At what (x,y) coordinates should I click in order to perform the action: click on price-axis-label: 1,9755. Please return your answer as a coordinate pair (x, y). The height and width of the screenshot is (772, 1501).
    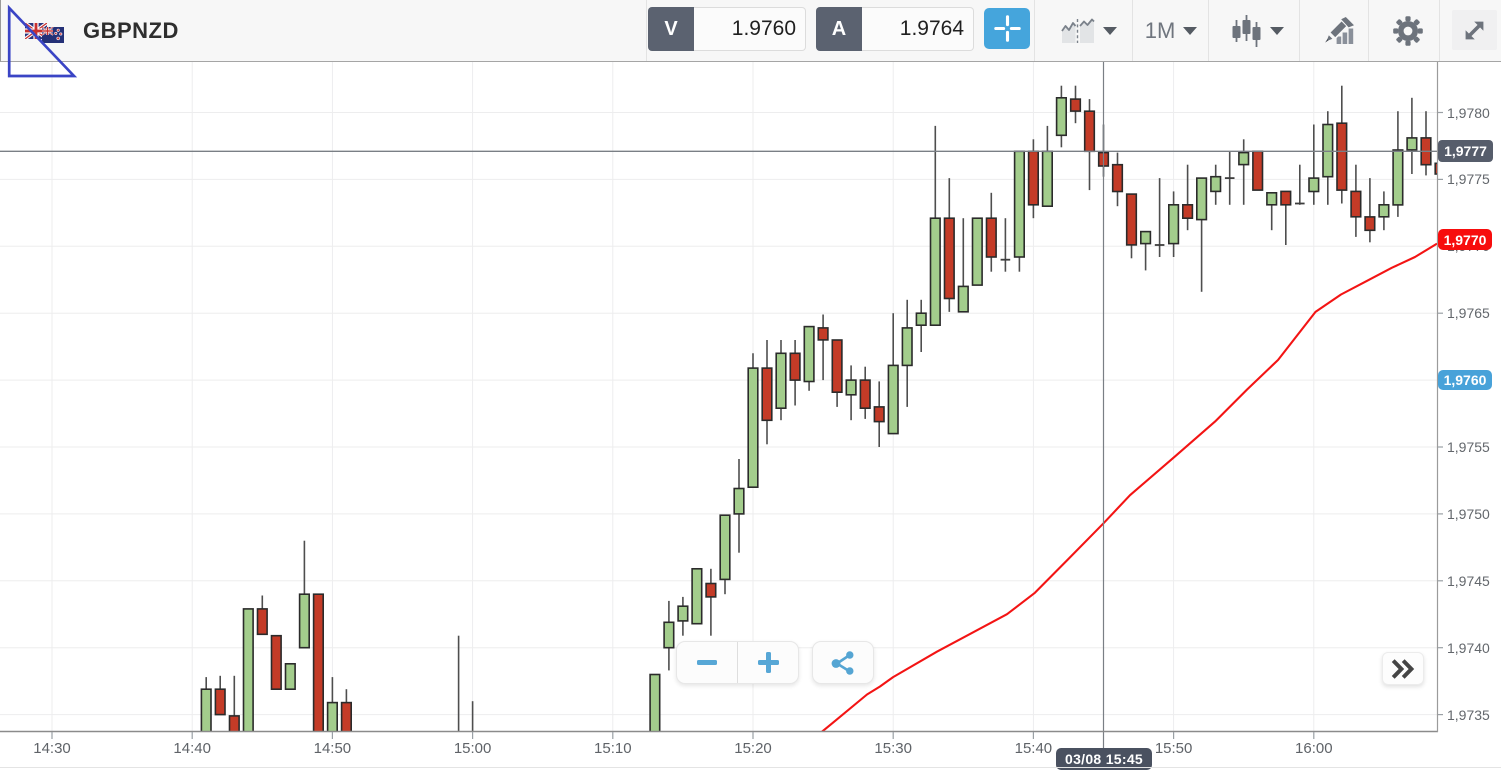
    Looking at the image, I should click on (1468, 447).